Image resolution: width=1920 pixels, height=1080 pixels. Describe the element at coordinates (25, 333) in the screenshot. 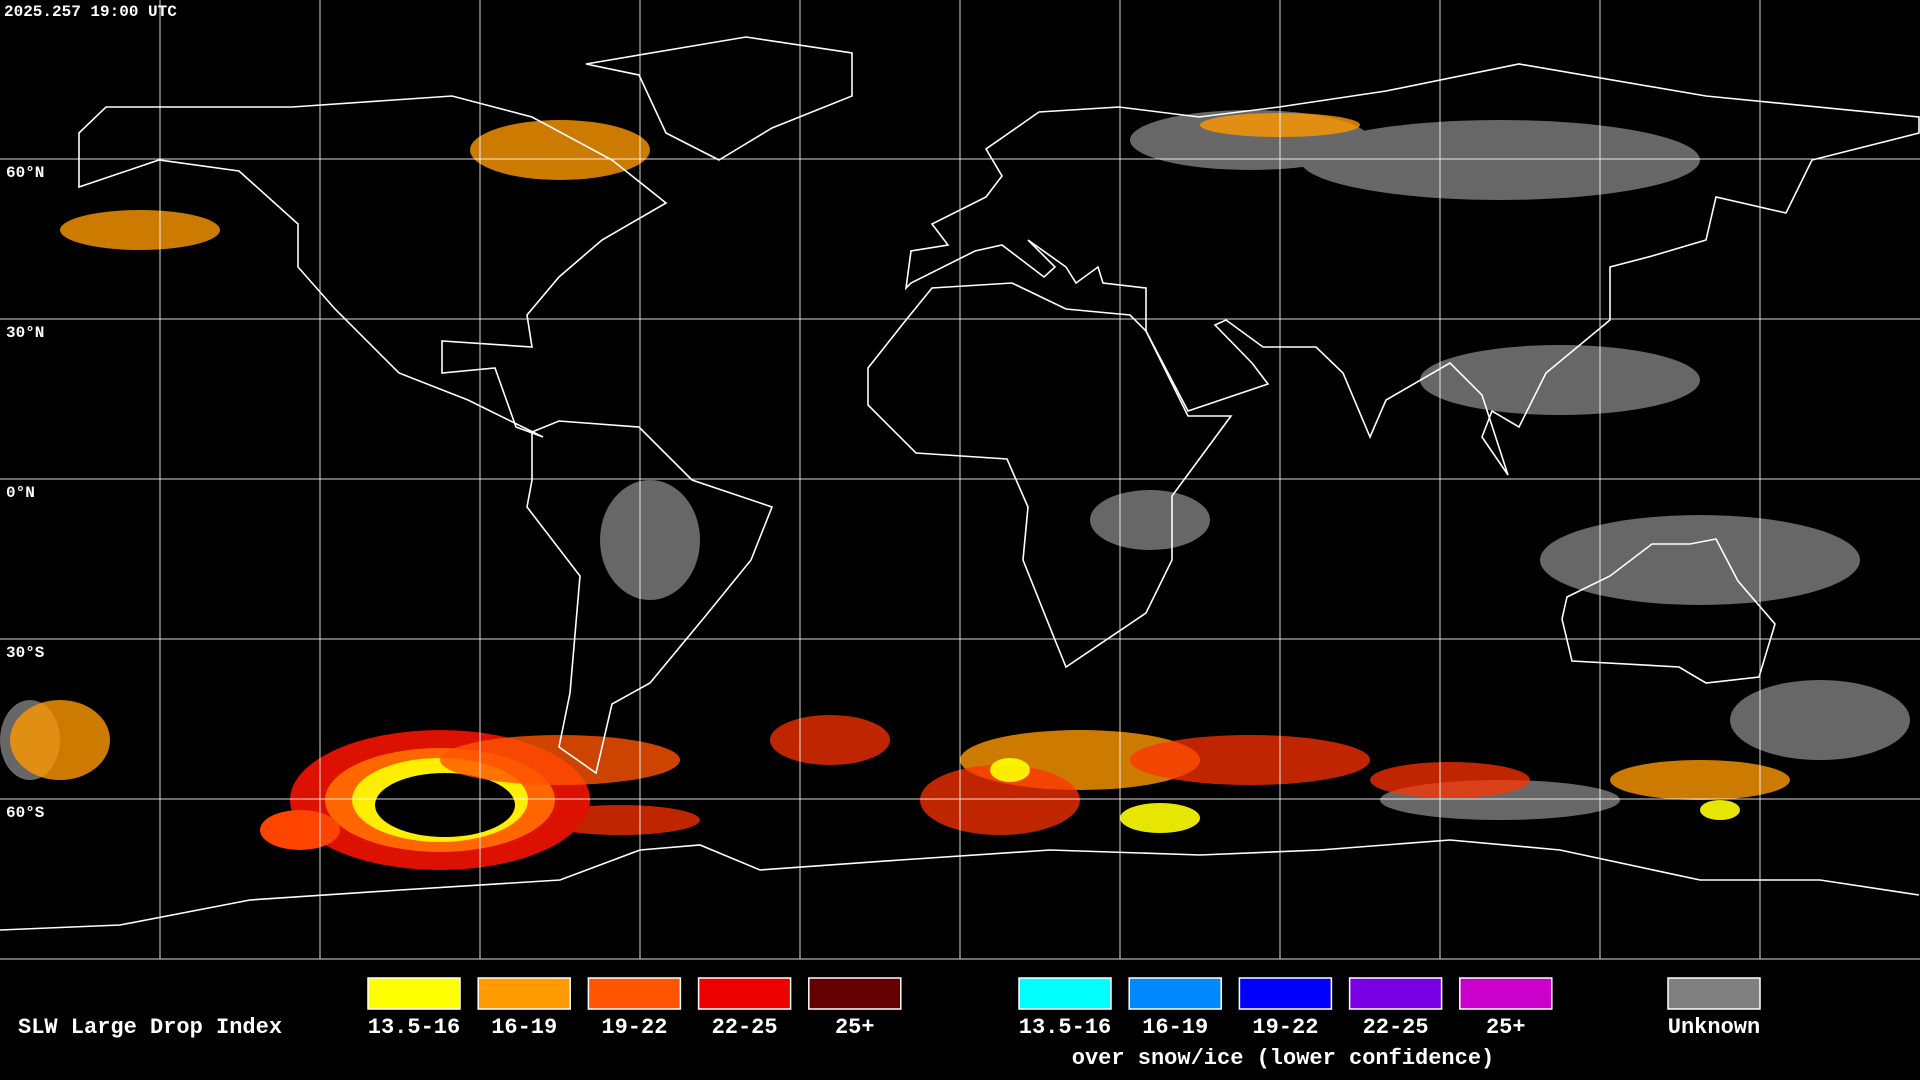

I see `latitude-label: 30°N` at that location.